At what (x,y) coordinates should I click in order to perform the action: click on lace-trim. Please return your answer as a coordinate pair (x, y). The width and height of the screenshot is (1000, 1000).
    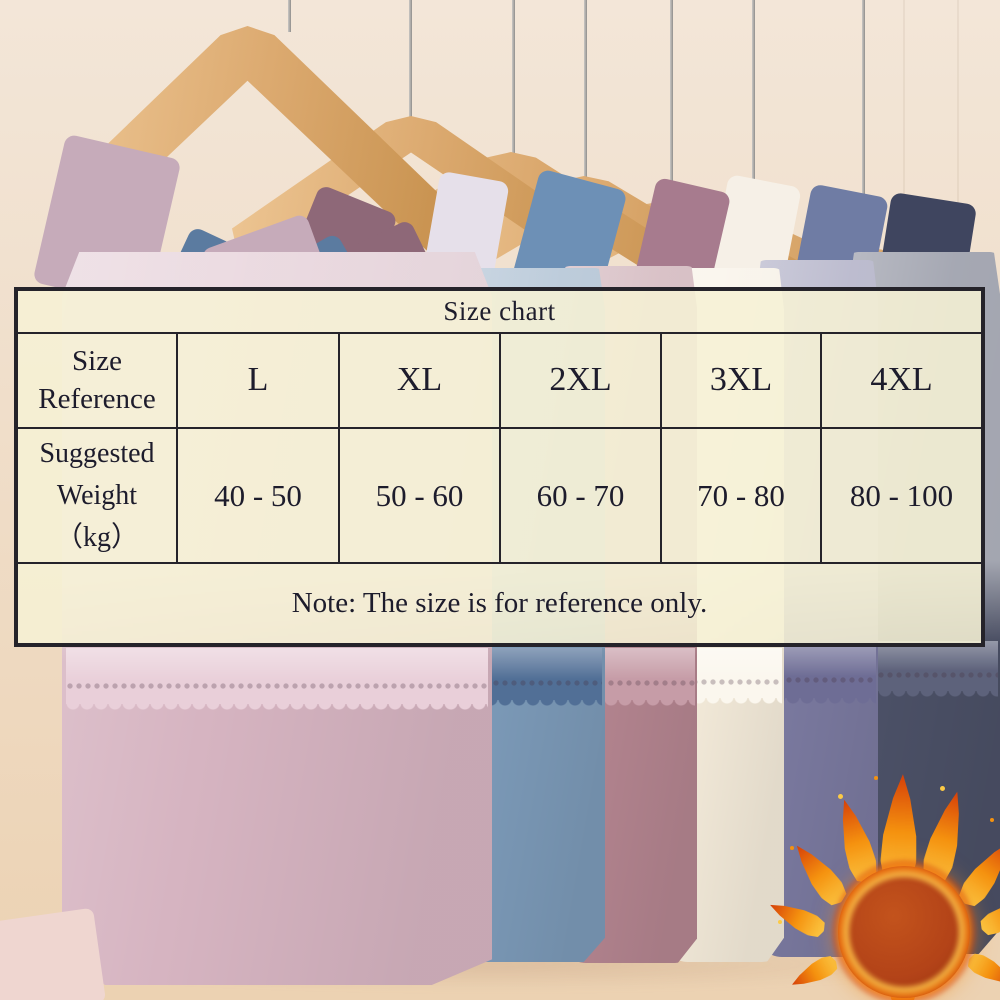
    Looking at the image, I should click on (277, 680).